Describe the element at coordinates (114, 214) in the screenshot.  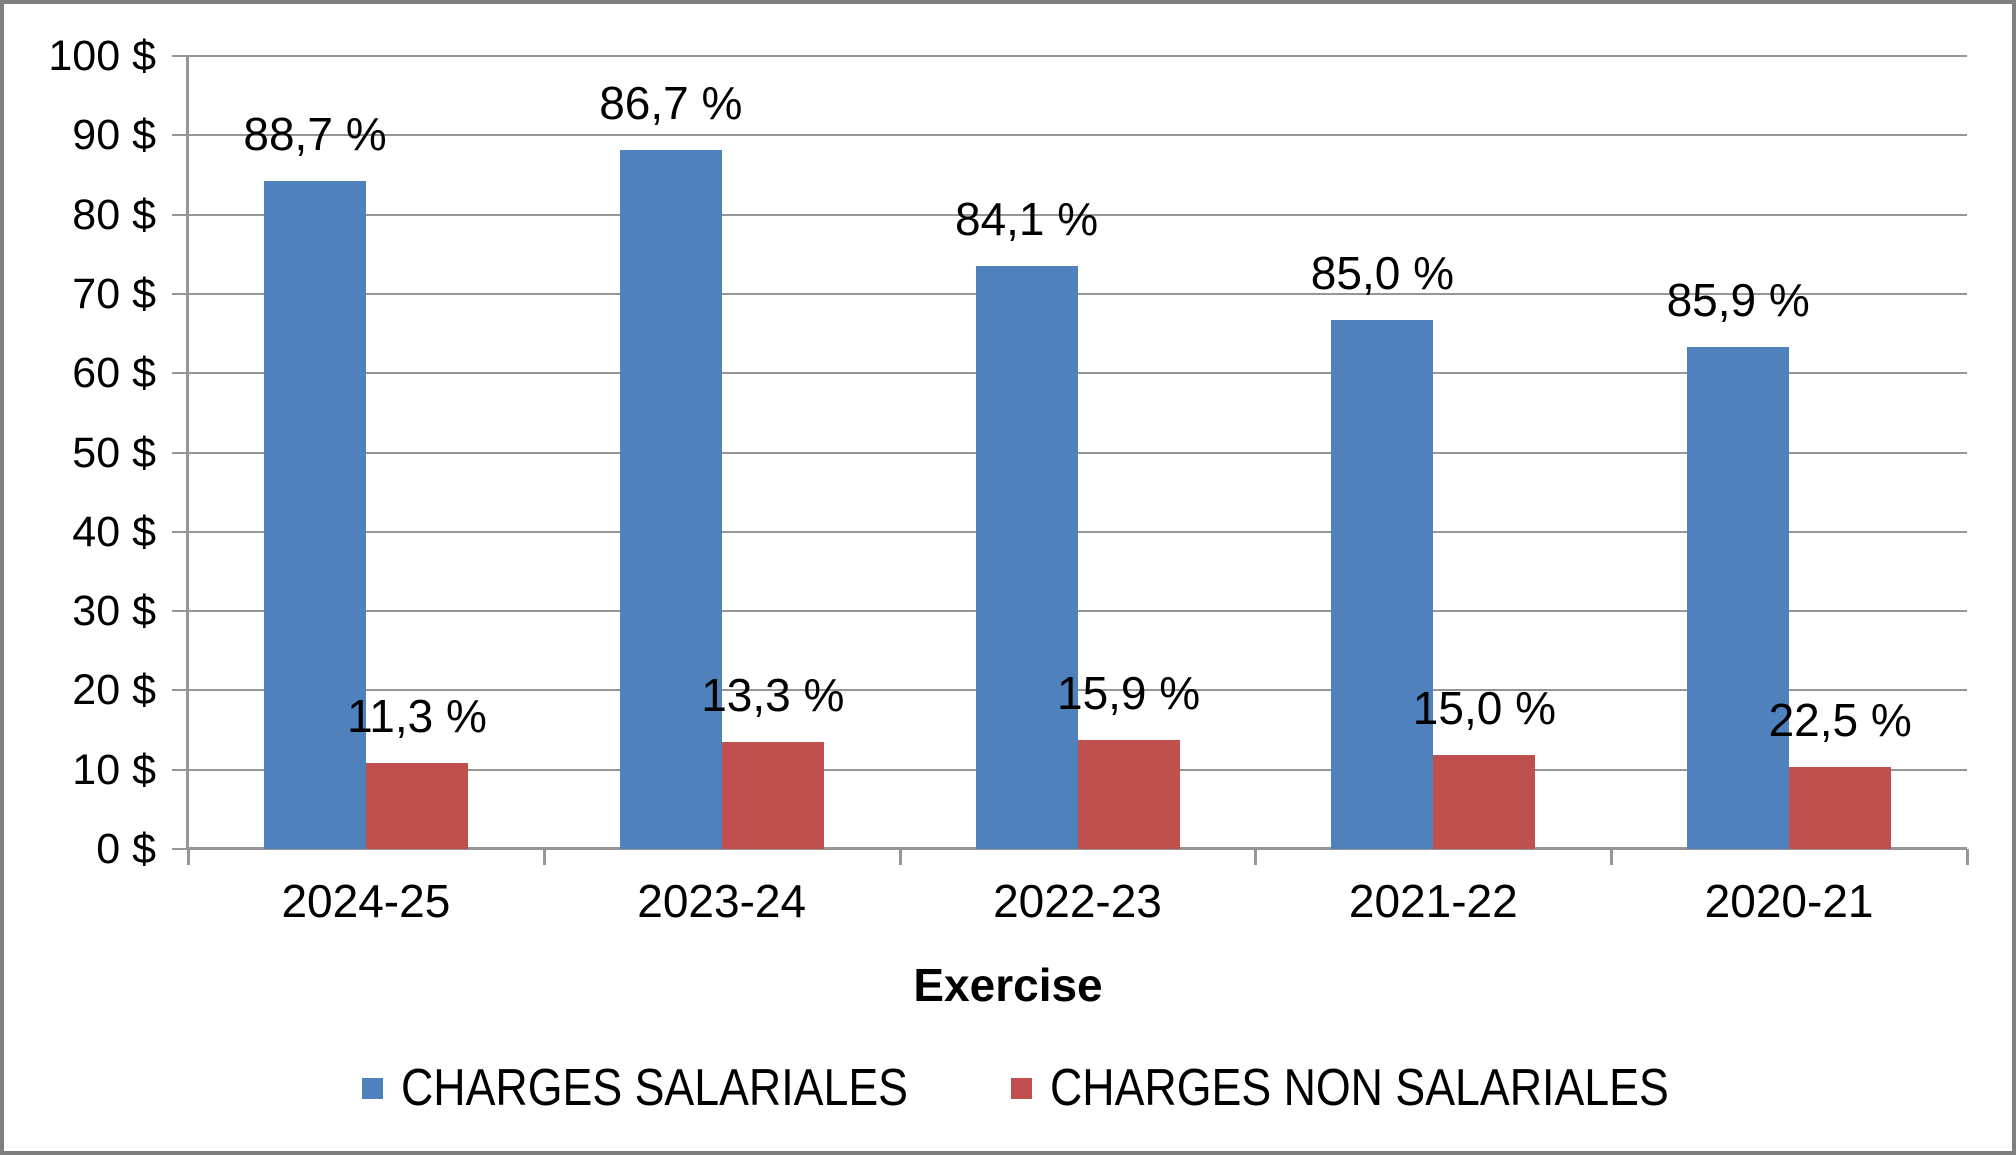
I see `y-axis-label: 80 $` at that location.